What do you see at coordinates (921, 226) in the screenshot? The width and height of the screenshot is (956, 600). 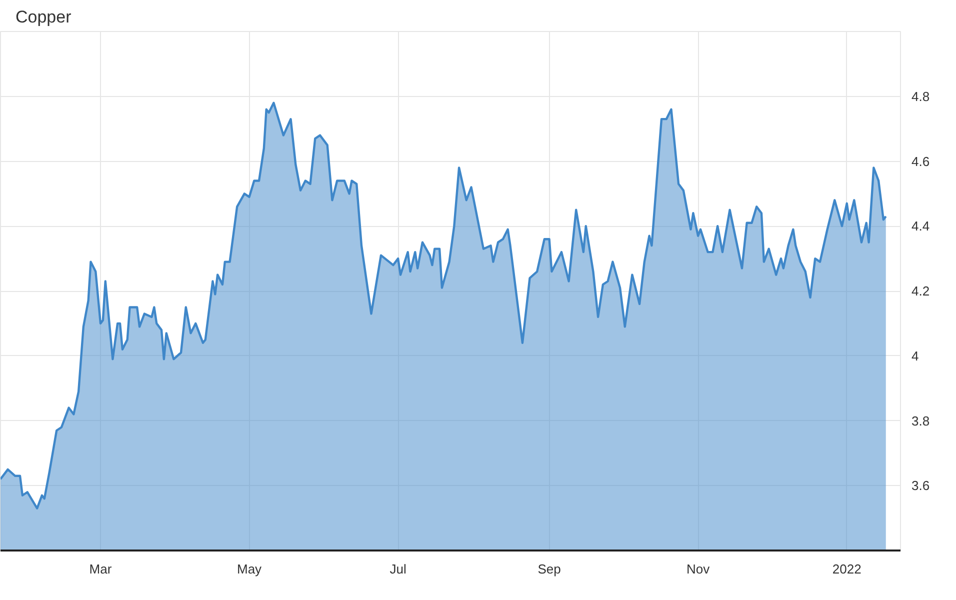 I see `y-tick-label: 4.4` at bounding box center [921, 226].